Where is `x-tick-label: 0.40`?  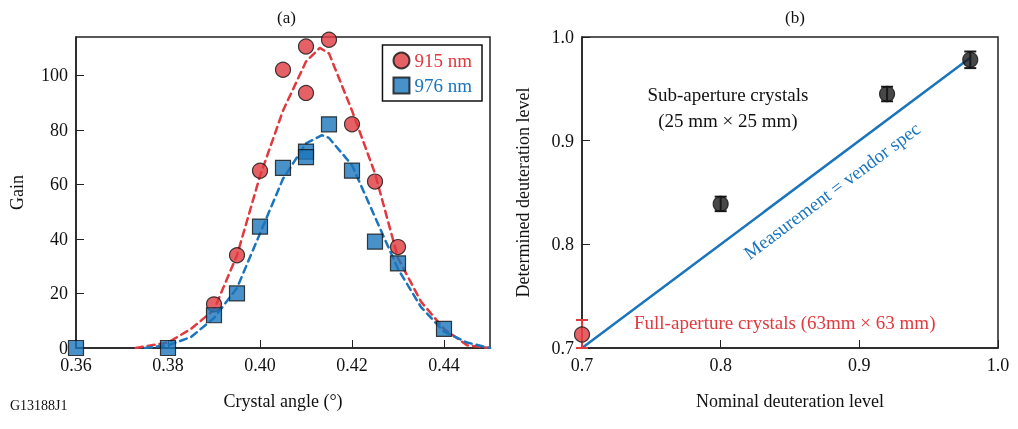 x-tick-label: 0.40 is located at coordinates (260, 365).